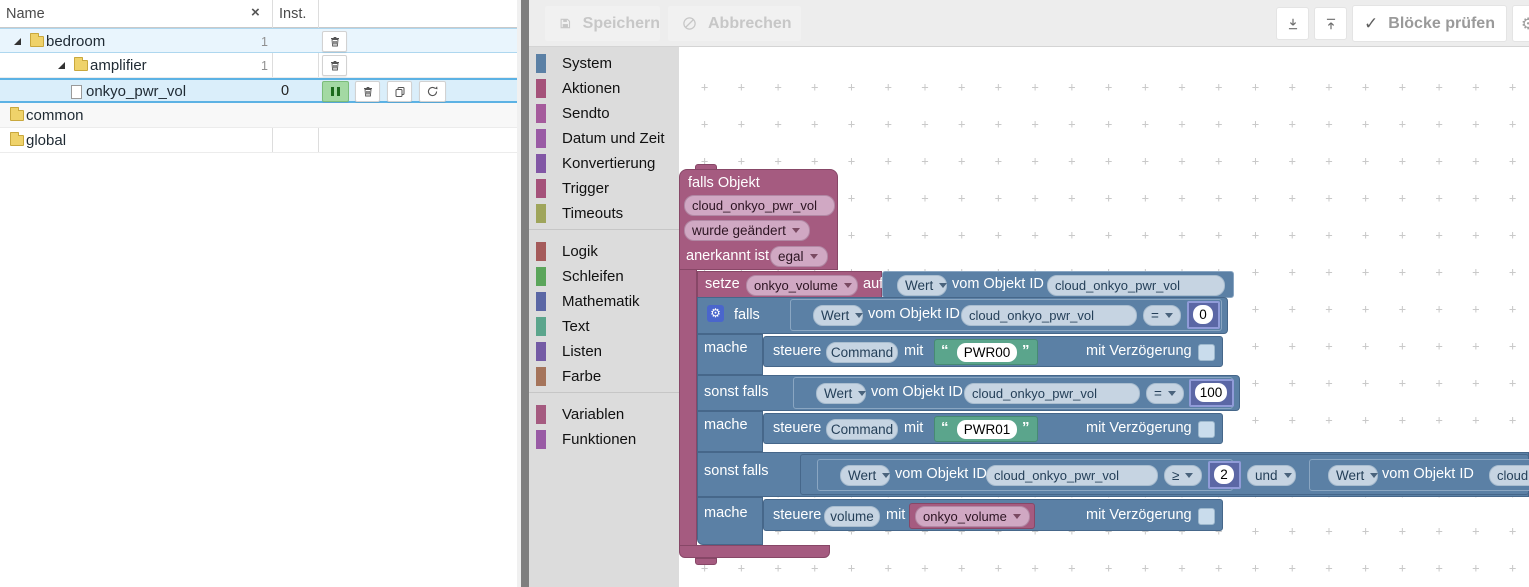 This screenshot has height=587, width=1529. Describe the element at coordinates (604, 138) in the screenshot. I see `toolbox-category-datum-und-zeit: Datum und Zeit` at that location.